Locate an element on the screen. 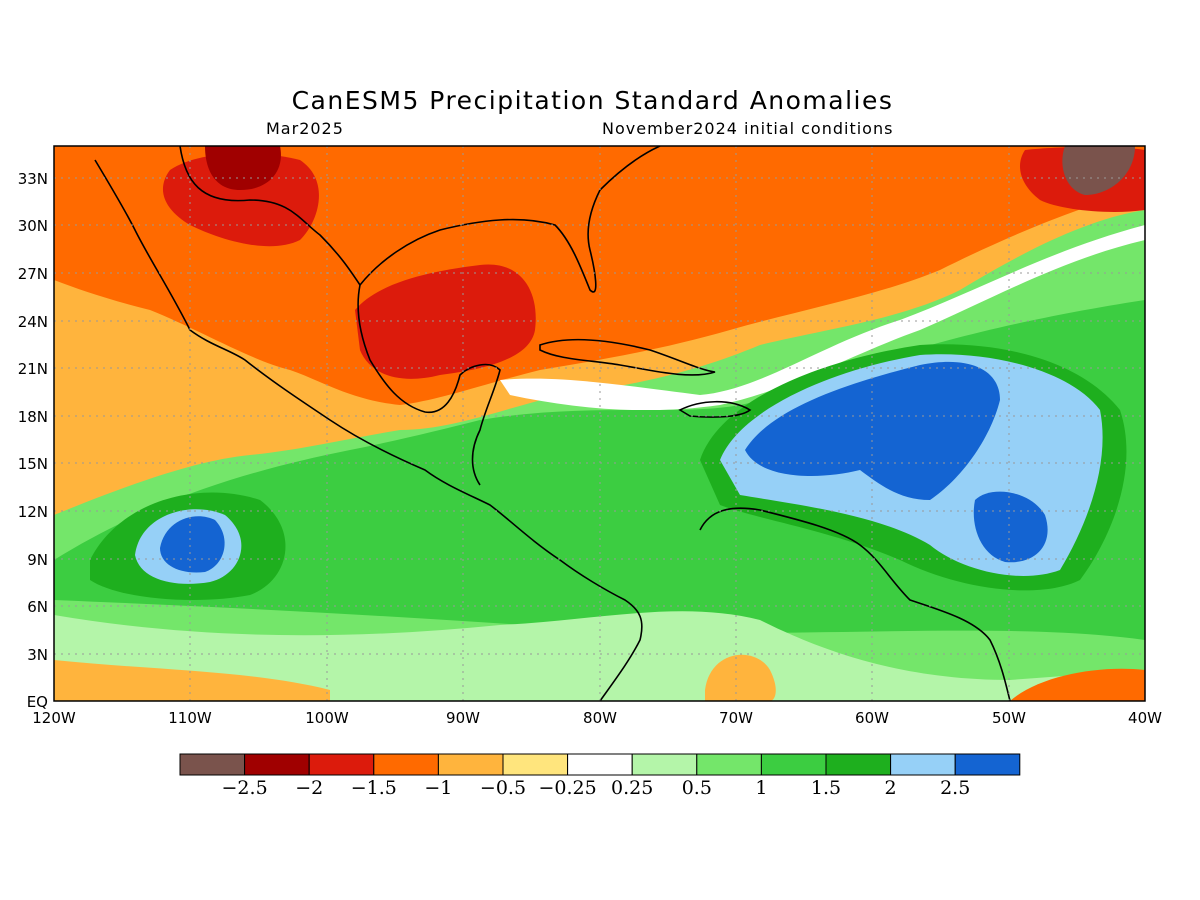 This screenshot has height=900, width=1200. colorbar-label: −2 is located at coordinates (309, 788).